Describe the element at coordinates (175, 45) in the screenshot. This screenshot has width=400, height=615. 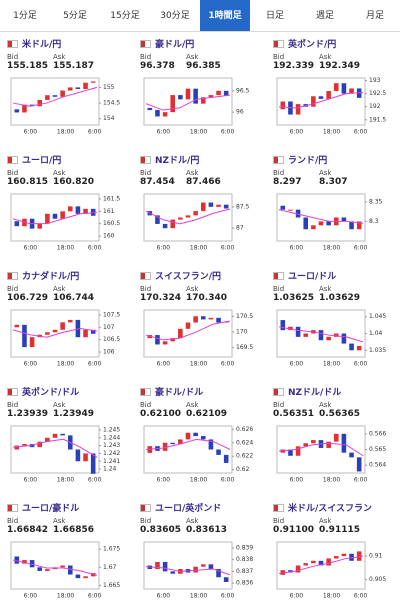
I see `pair-name: 豪ドル/円` at that location.